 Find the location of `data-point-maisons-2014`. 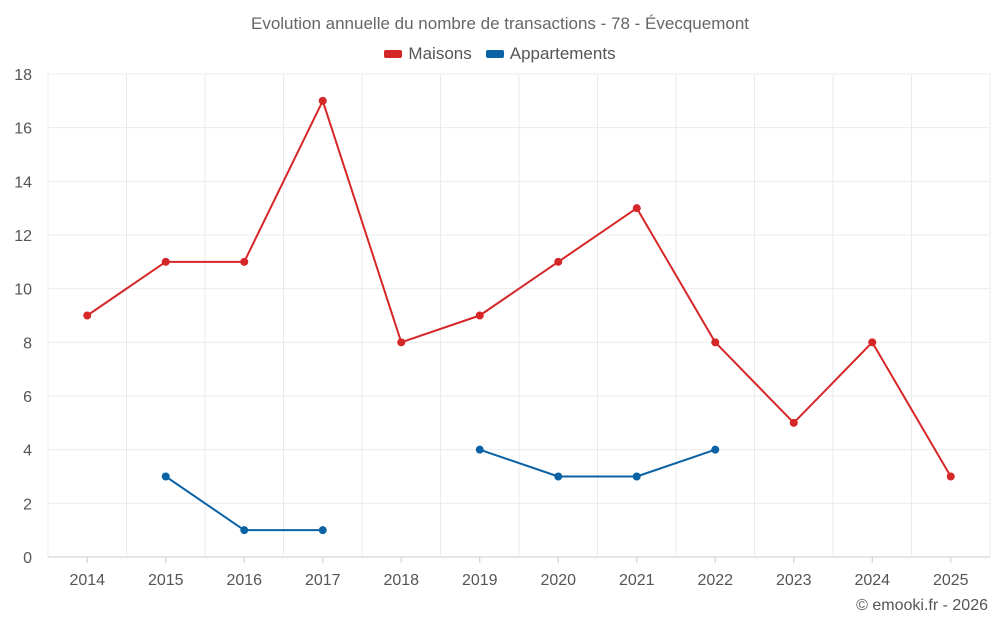

data-point-maisons-2014 is located at coordinates (87, 315).